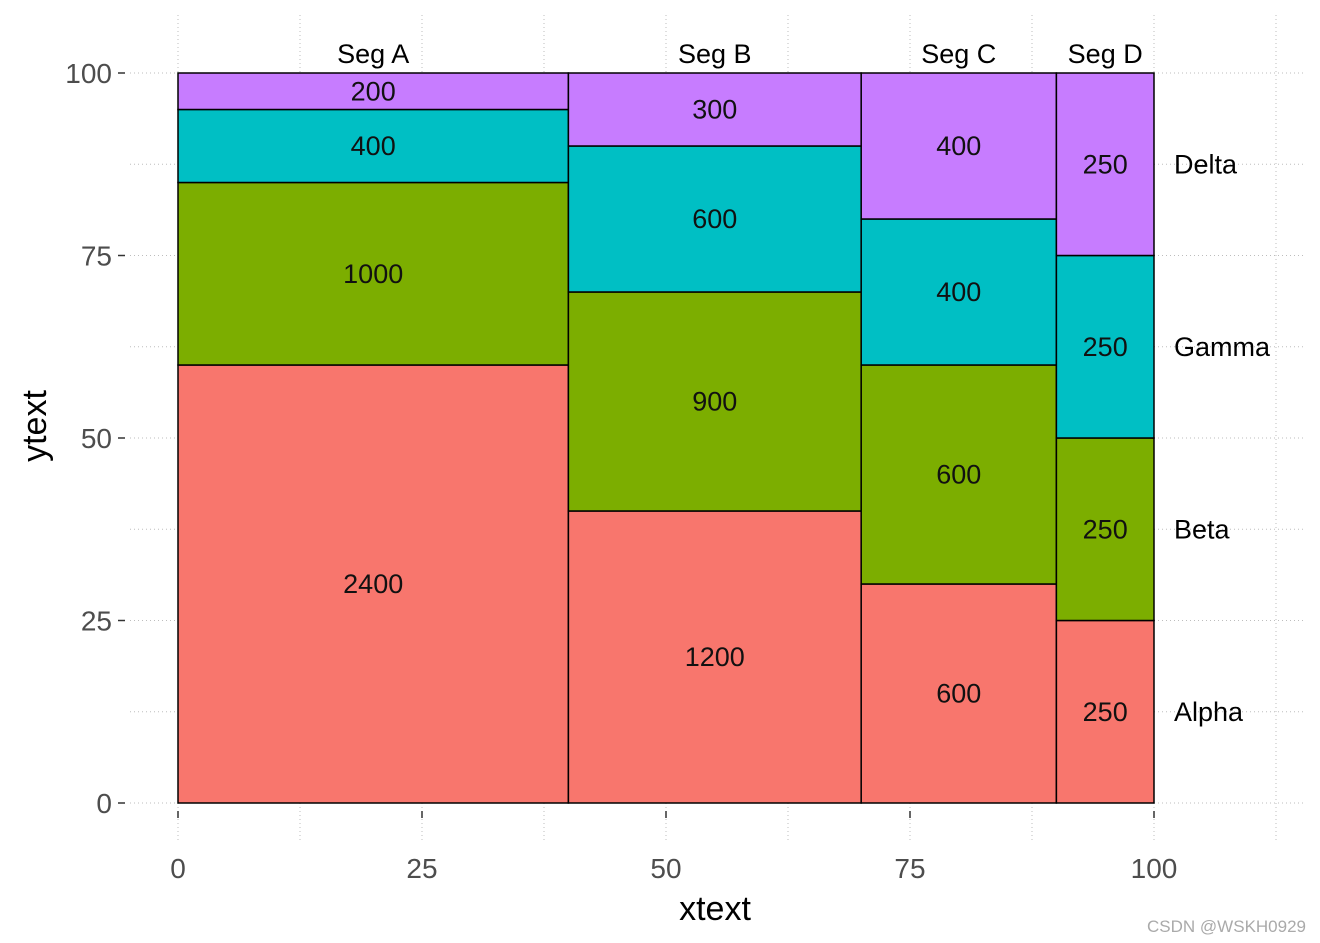  What do you see at coordinates (1206, 164) in the screenshot?
I see `category-label-delta: Delta` at bounding box center [1206, 164].